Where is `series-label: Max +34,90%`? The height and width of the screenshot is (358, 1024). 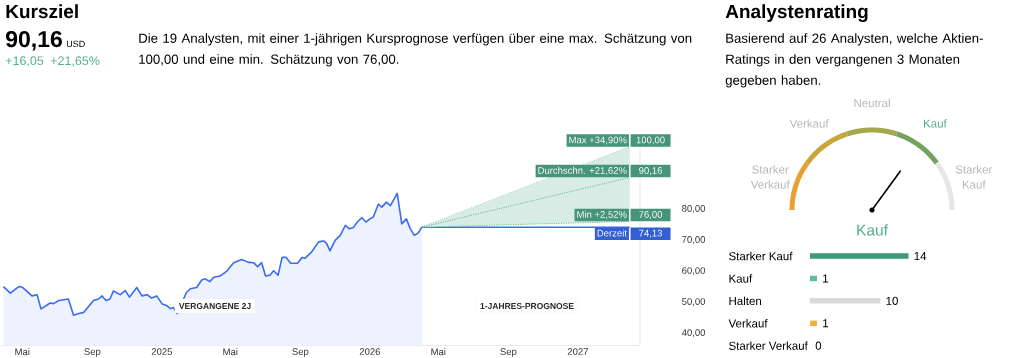
series-label: Max +34,90% is located at coordinates (598, 140).